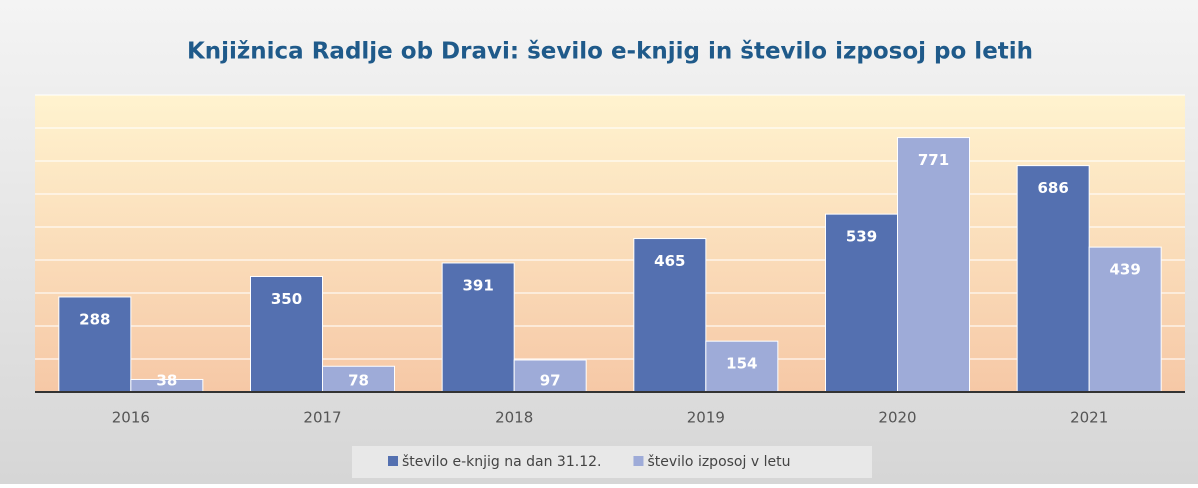 The height and width of the screenshot is (488, 1198). I want to click on legend-label: število izposoj v letu, so click(718, 462).